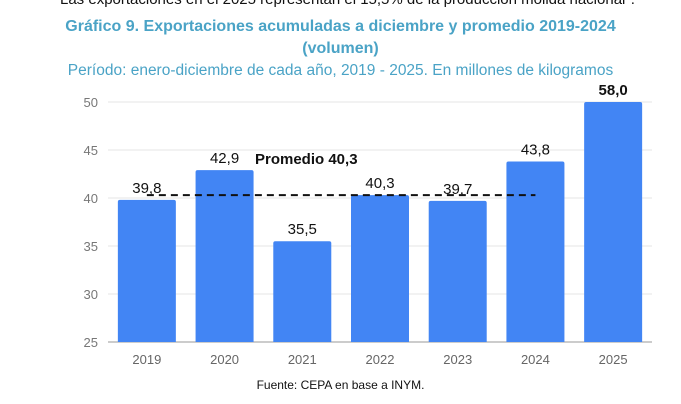 The width and height of the screenshot is (681, 404). I want to click on x-tick-label: 2023, so click(457, 359).